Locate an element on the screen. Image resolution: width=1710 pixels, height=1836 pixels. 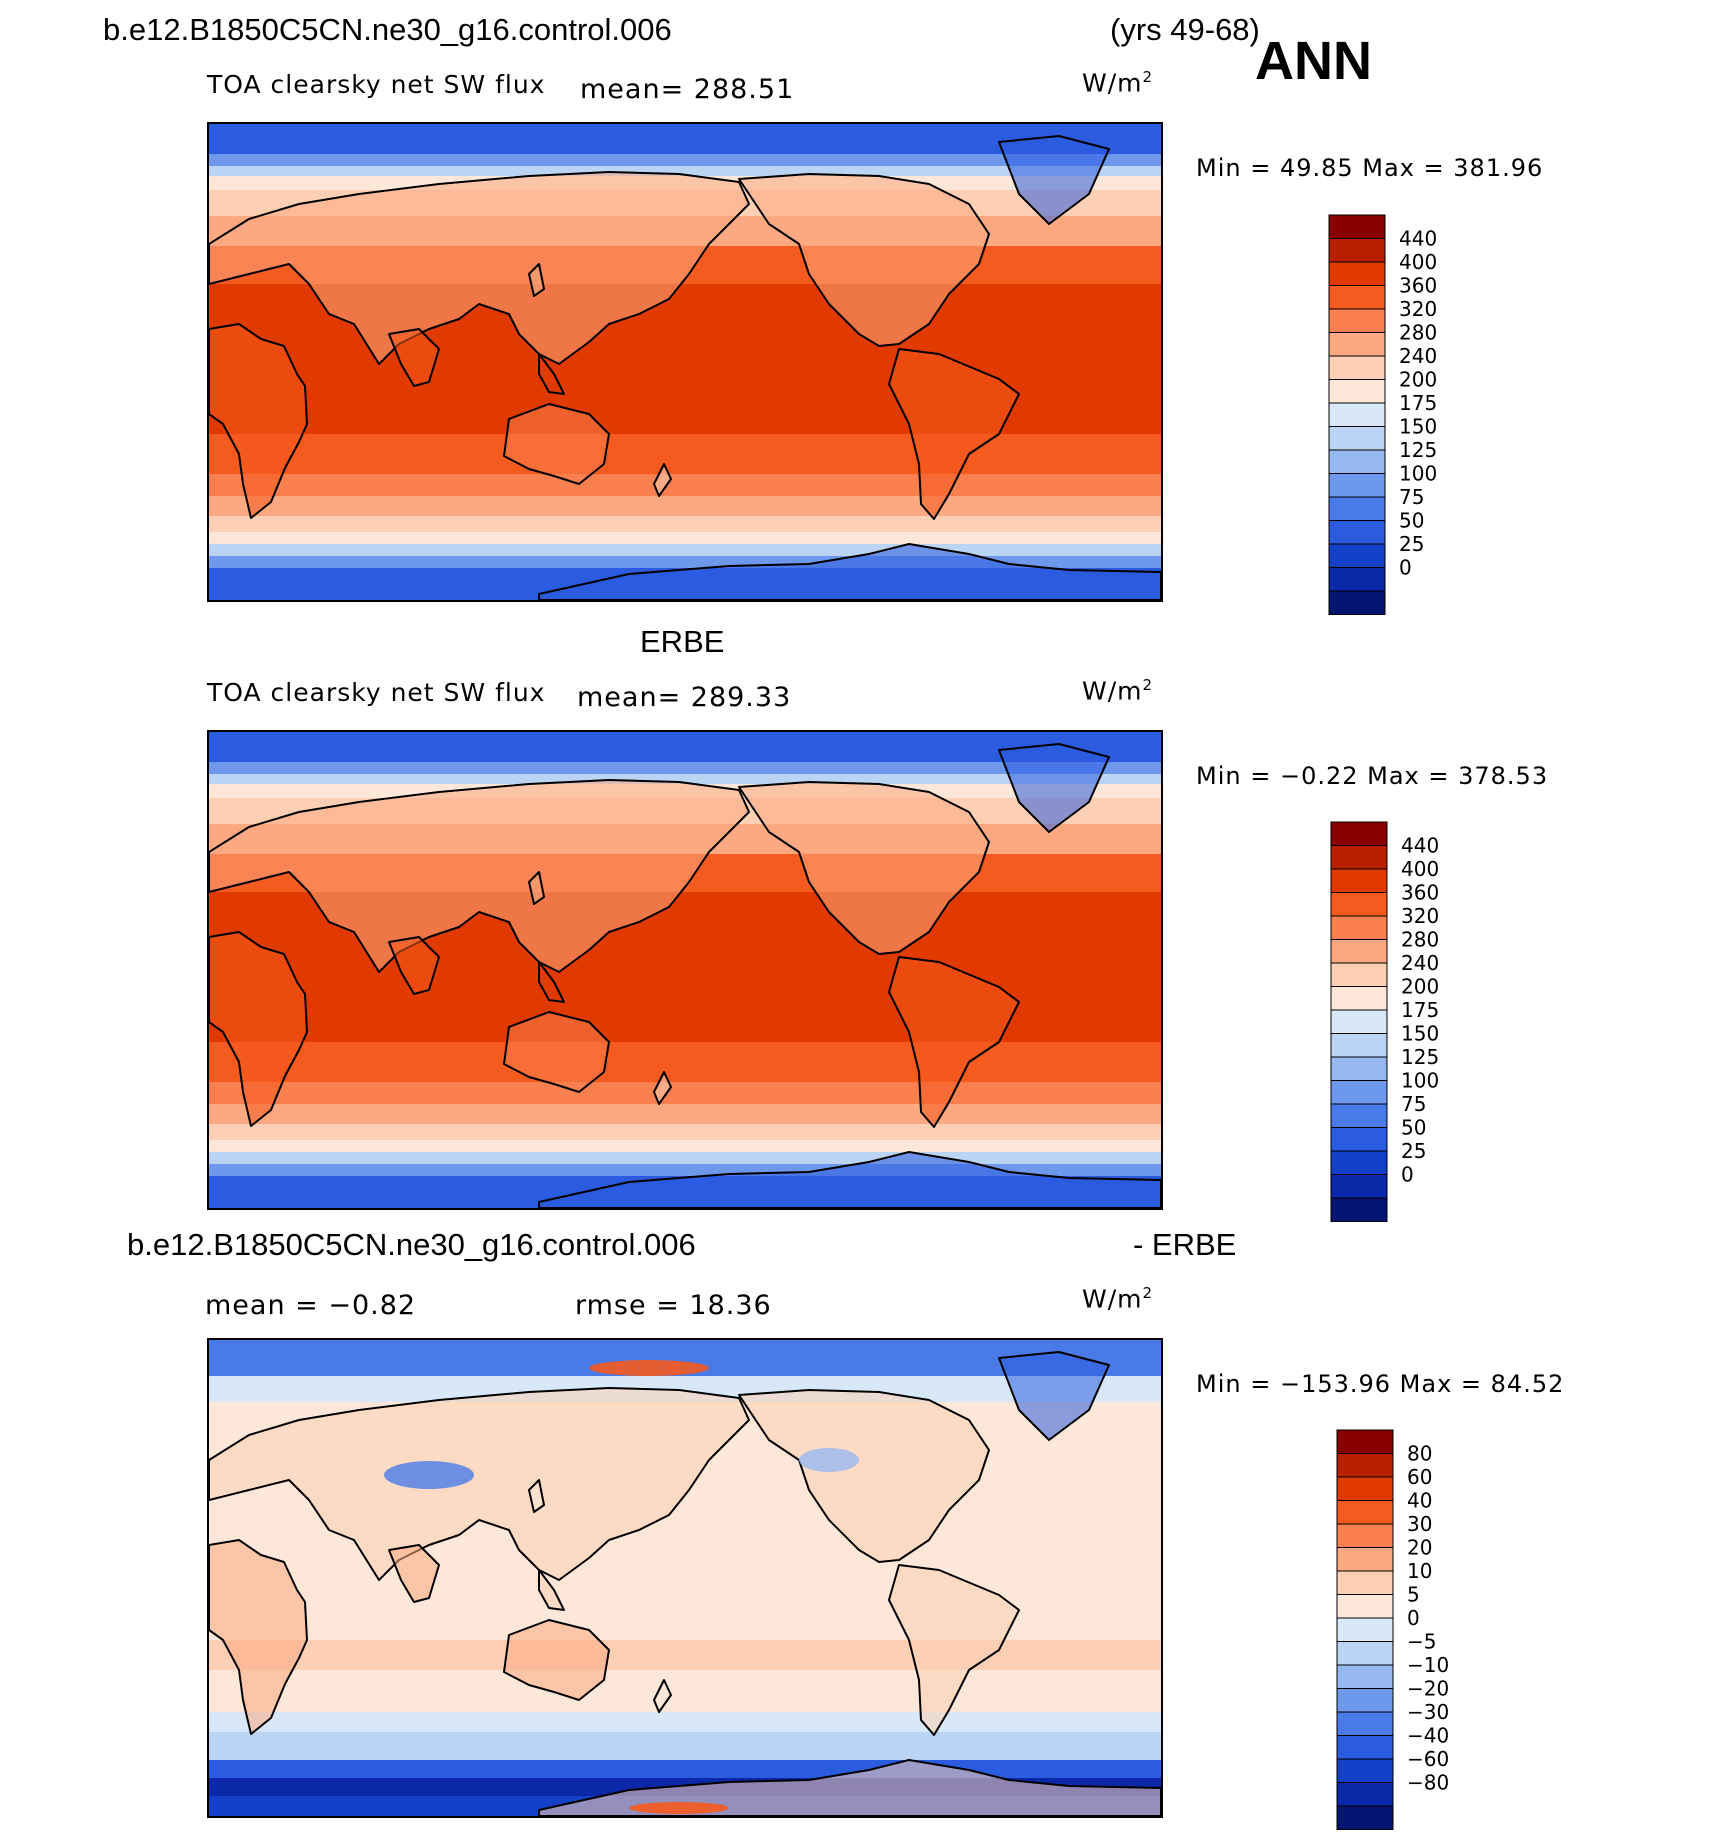
panel2-map is located at coordinates (685, 970).